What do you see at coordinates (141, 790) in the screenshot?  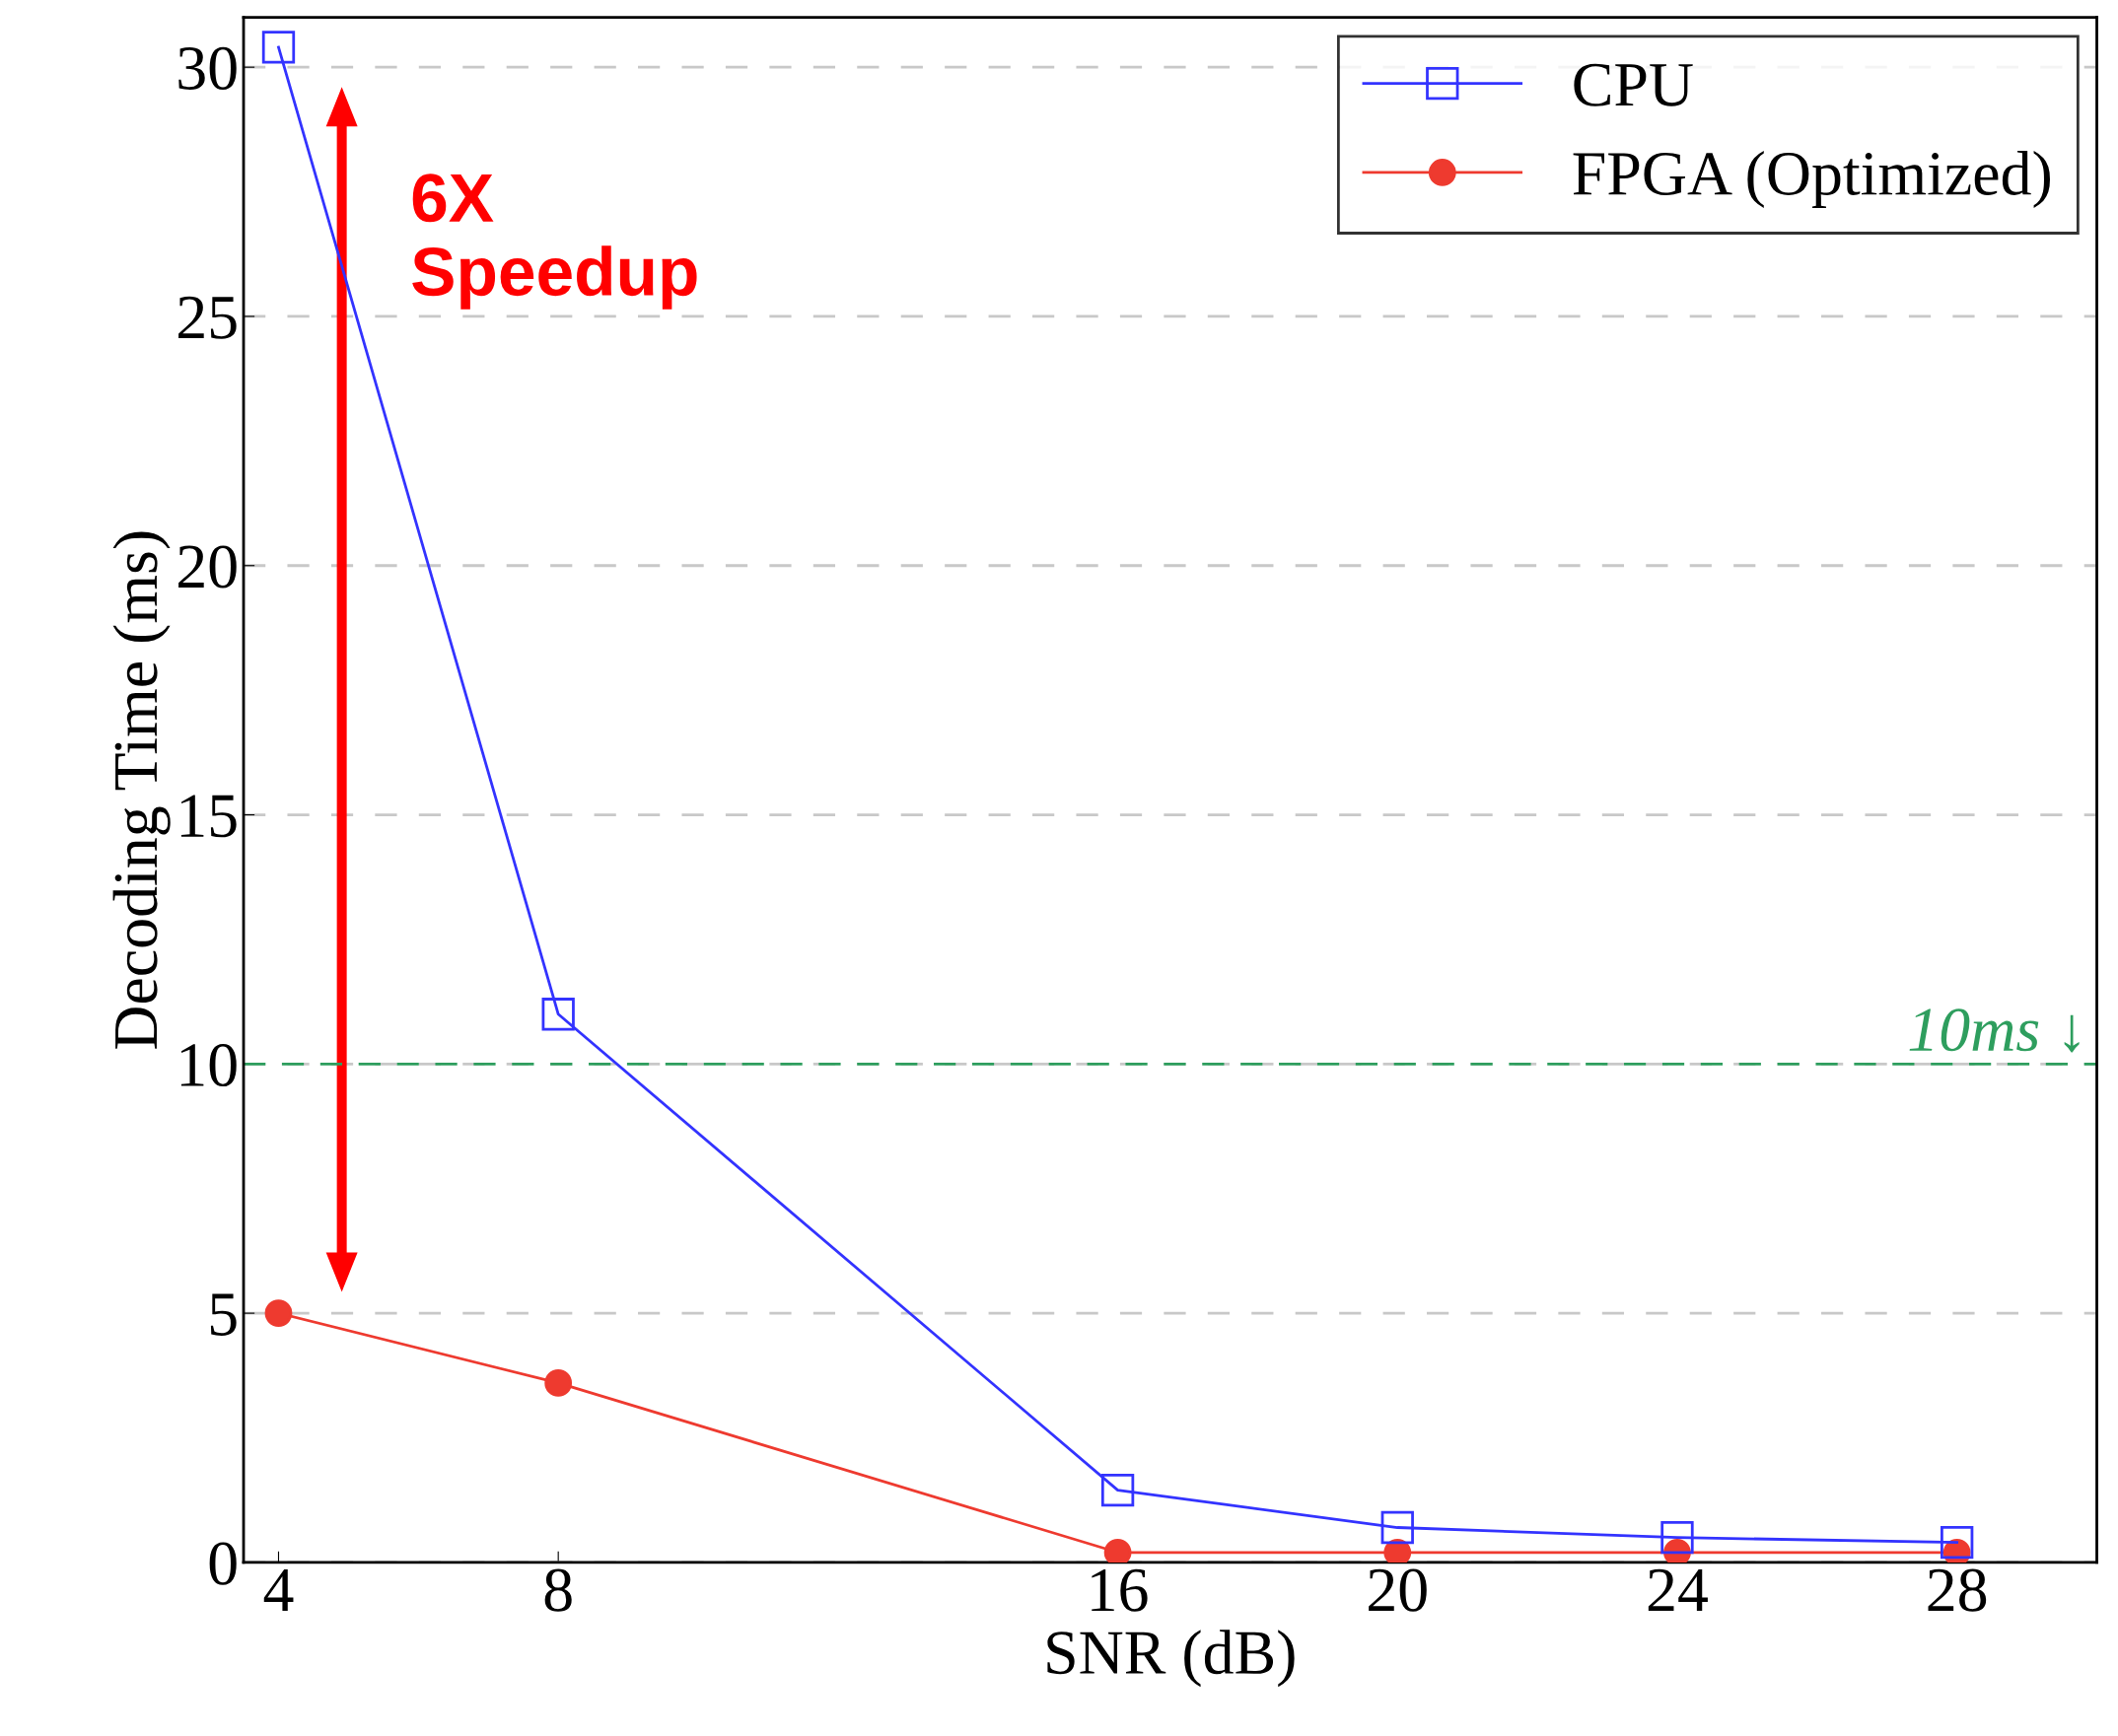 I see `y-axis-title: Decoding Time (ms)` at bounding box center [141, 790].